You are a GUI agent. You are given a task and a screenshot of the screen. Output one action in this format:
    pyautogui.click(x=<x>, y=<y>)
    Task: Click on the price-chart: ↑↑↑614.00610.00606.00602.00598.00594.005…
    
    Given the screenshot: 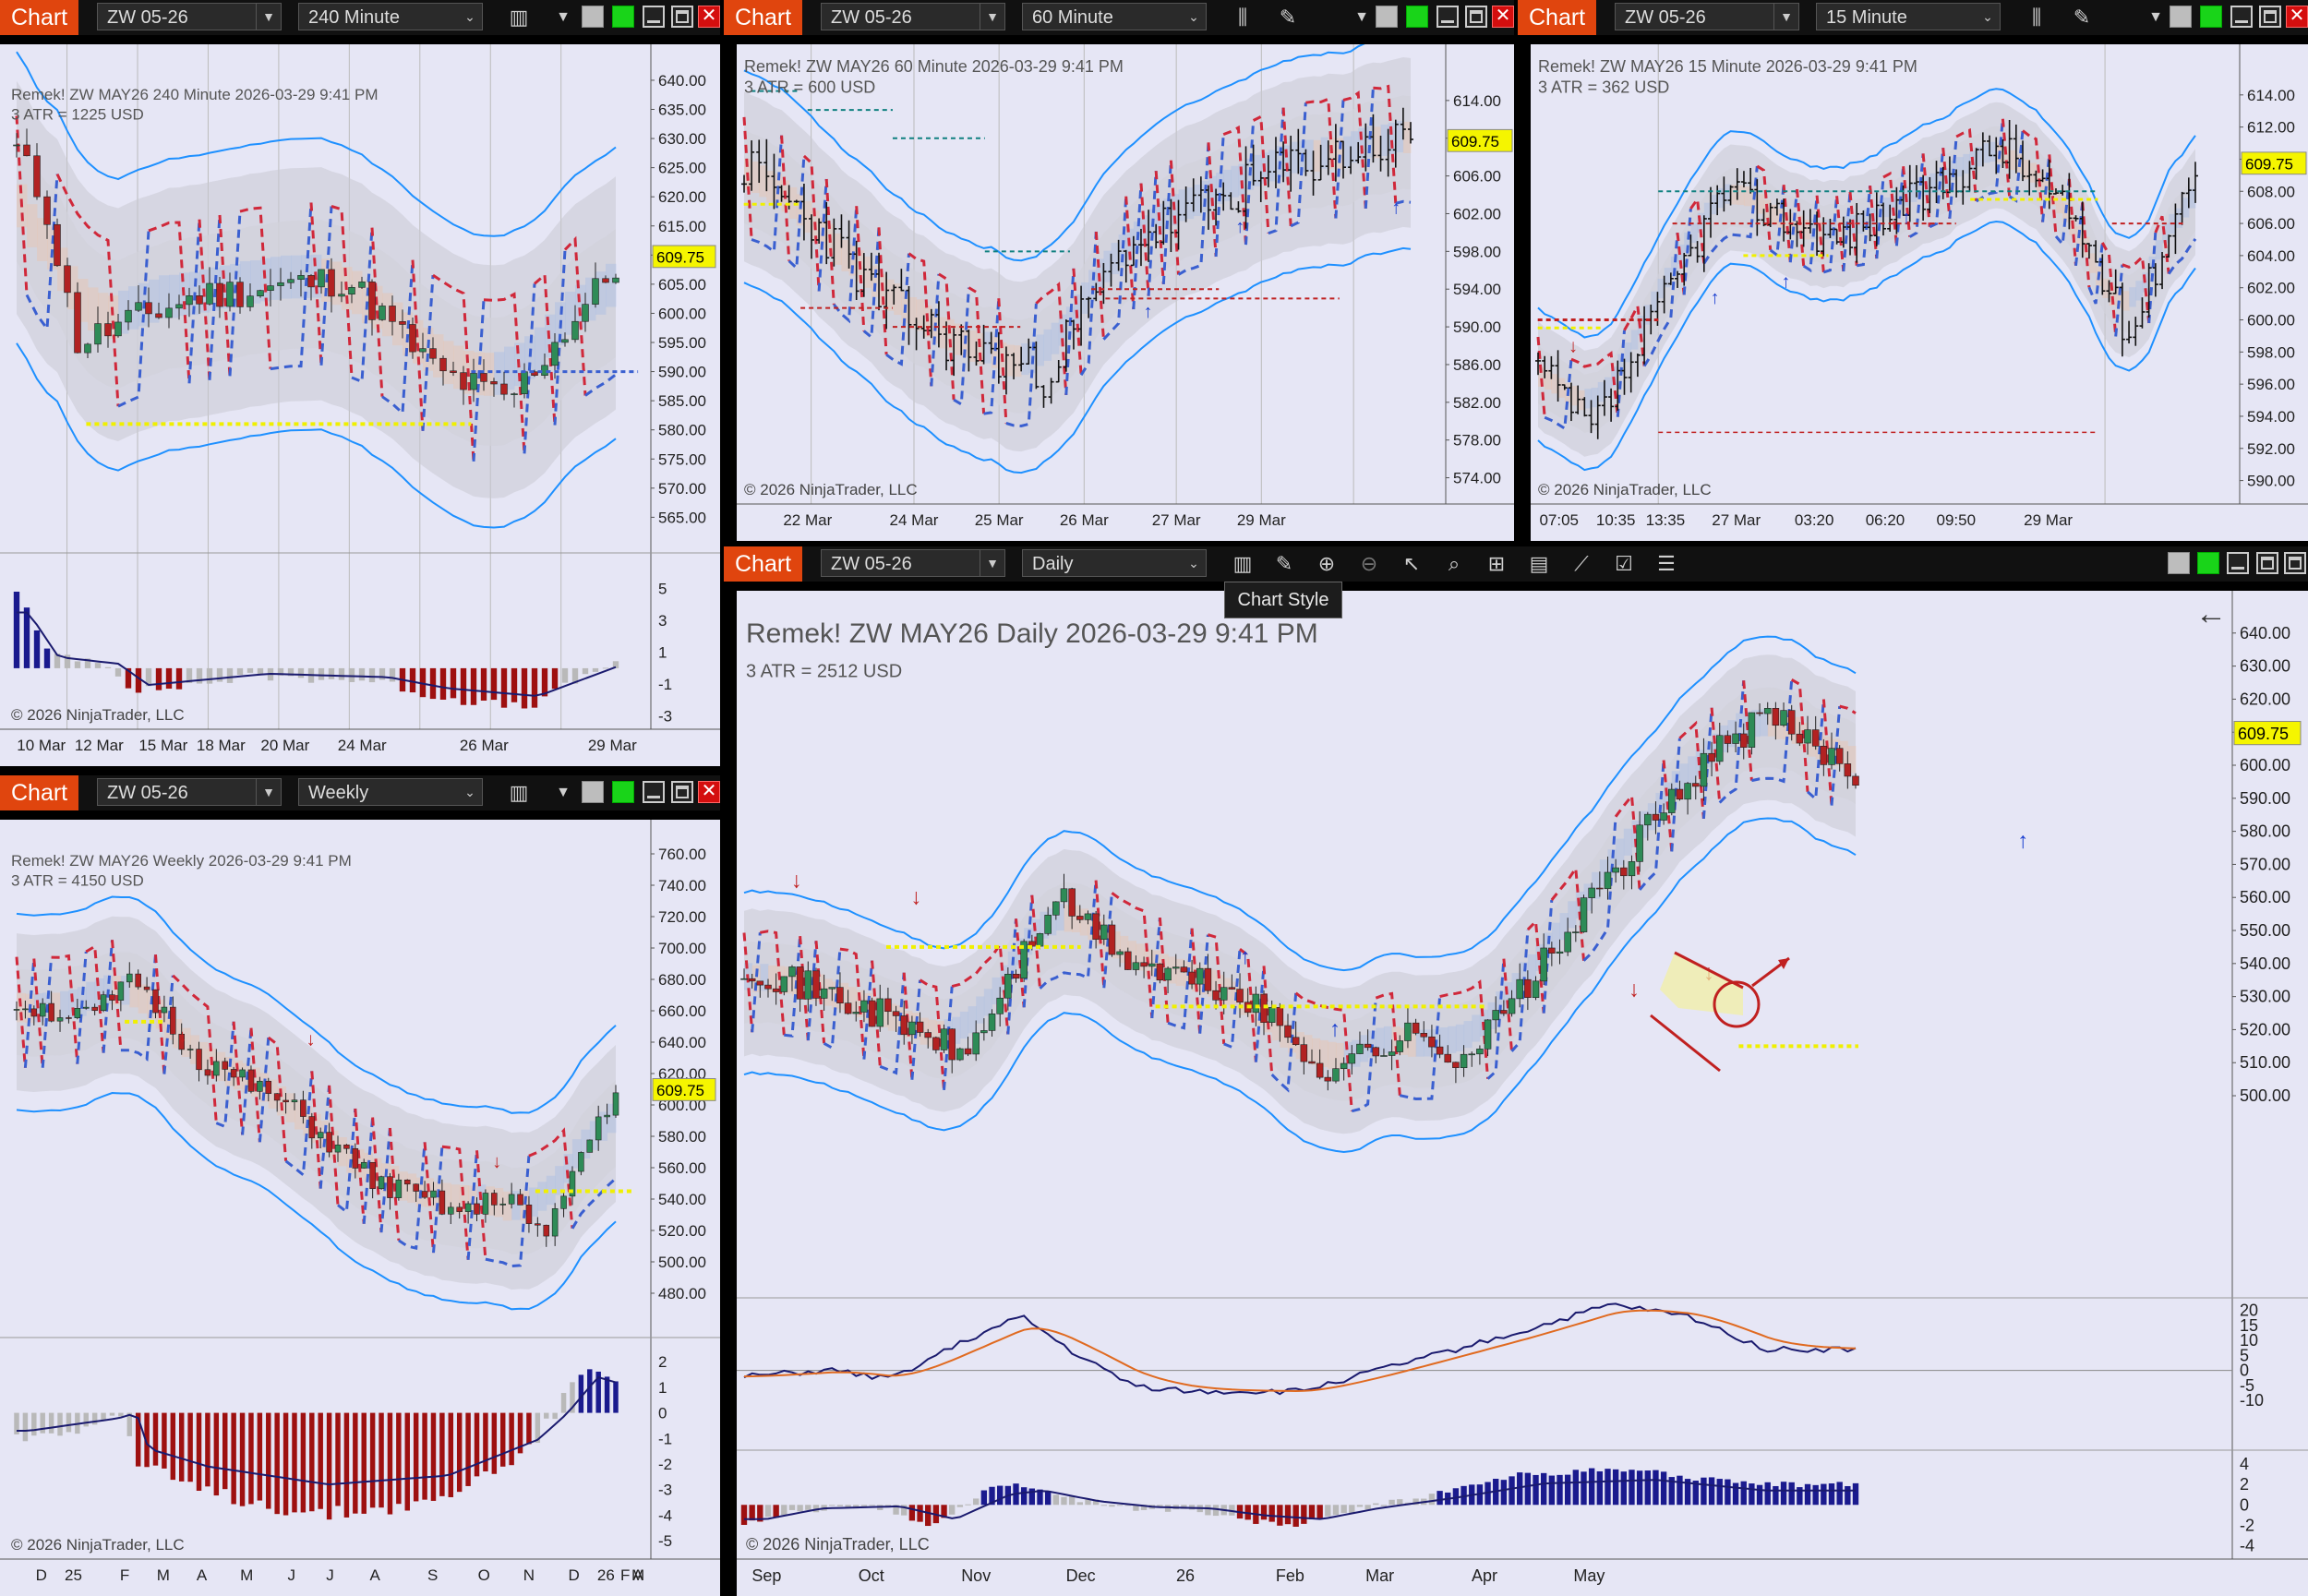 What is the action you would take?
    pyautogui.click(x=1125, y=292)
    